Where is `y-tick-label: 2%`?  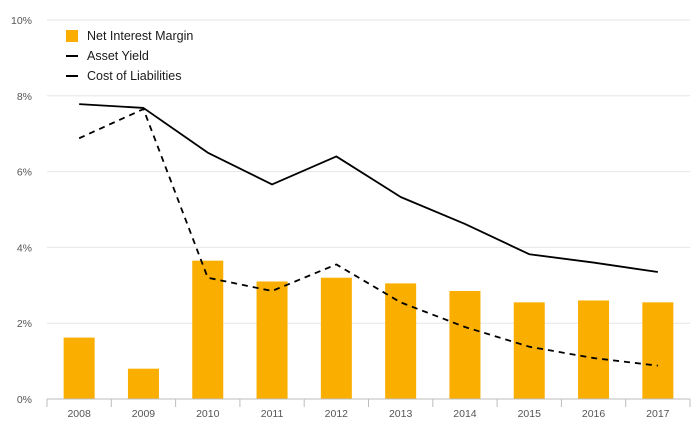 y-tick-label: 2% is located at coordinates (24, 324).